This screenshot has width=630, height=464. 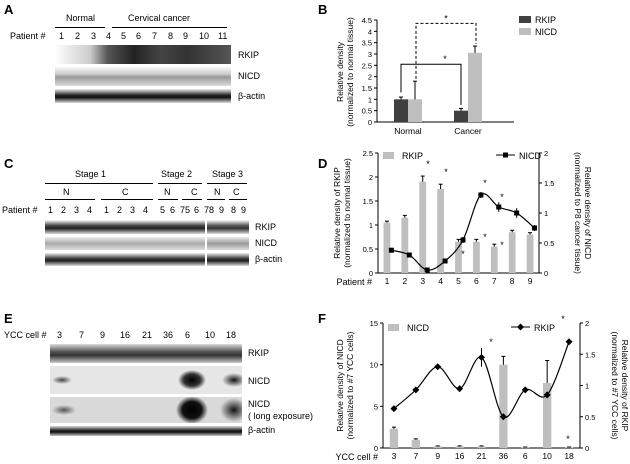 I want to click on panel-c-lane-12: 6, so click(x=197, y=210).